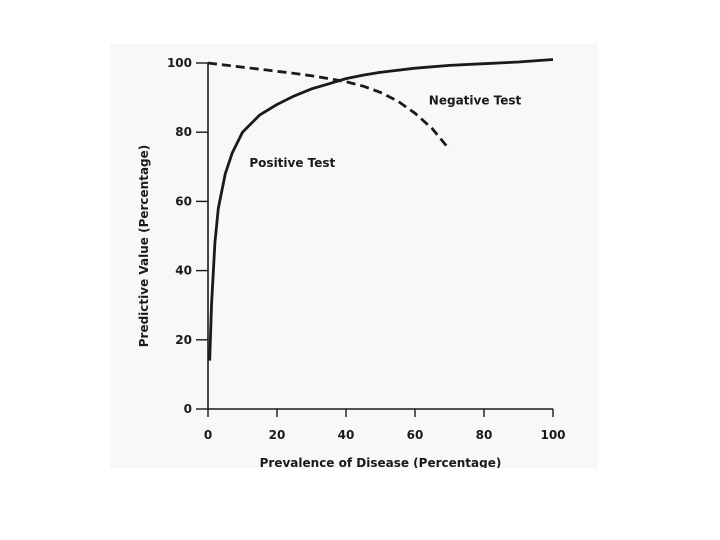  Describe the element at coordinates (415, 435) in the screenshot. I see `x-tick-label: 60` at that location.